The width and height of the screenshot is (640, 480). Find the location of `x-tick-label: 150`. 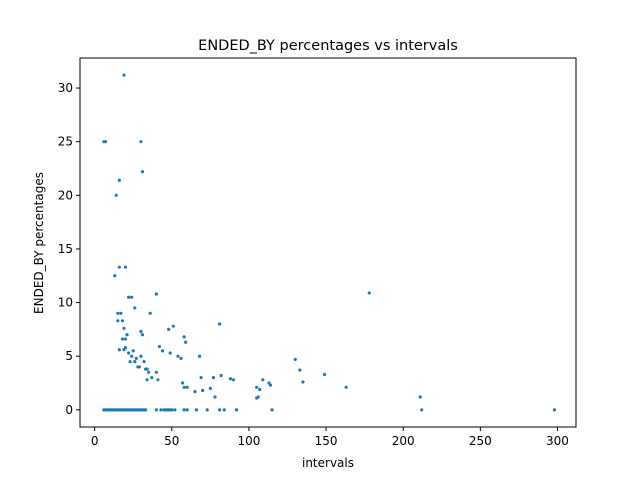

x-tick-label: 150 is located at coordinates (326, 441).